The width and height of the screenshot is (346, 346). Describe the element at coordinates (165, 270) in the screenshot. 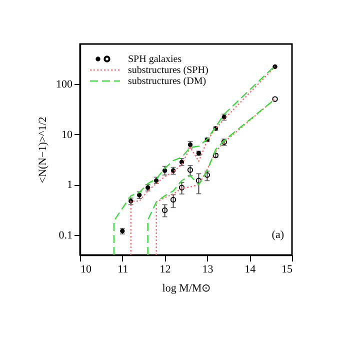

I see `x-tick-label: 12` at that location.